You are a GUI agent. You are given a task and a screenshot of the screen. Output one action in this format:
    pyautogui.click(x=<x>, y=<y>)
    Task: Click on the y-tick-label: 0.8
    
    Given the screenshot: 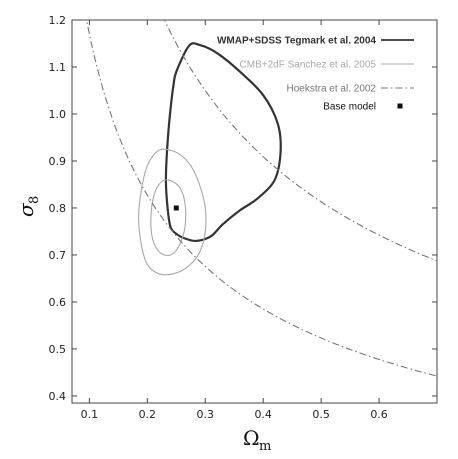 What is the action you would take?
    pyautogui.click(x=58, y=208)
    